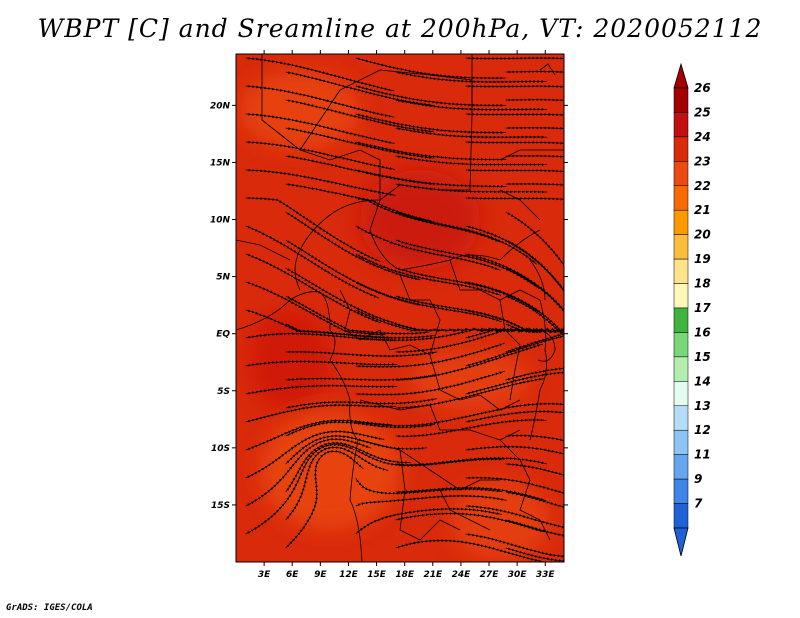  What do you see at coordinates (702, 357) in the screenshot?
I see `colorbar-label: 15` at bounding box center [702, 357].